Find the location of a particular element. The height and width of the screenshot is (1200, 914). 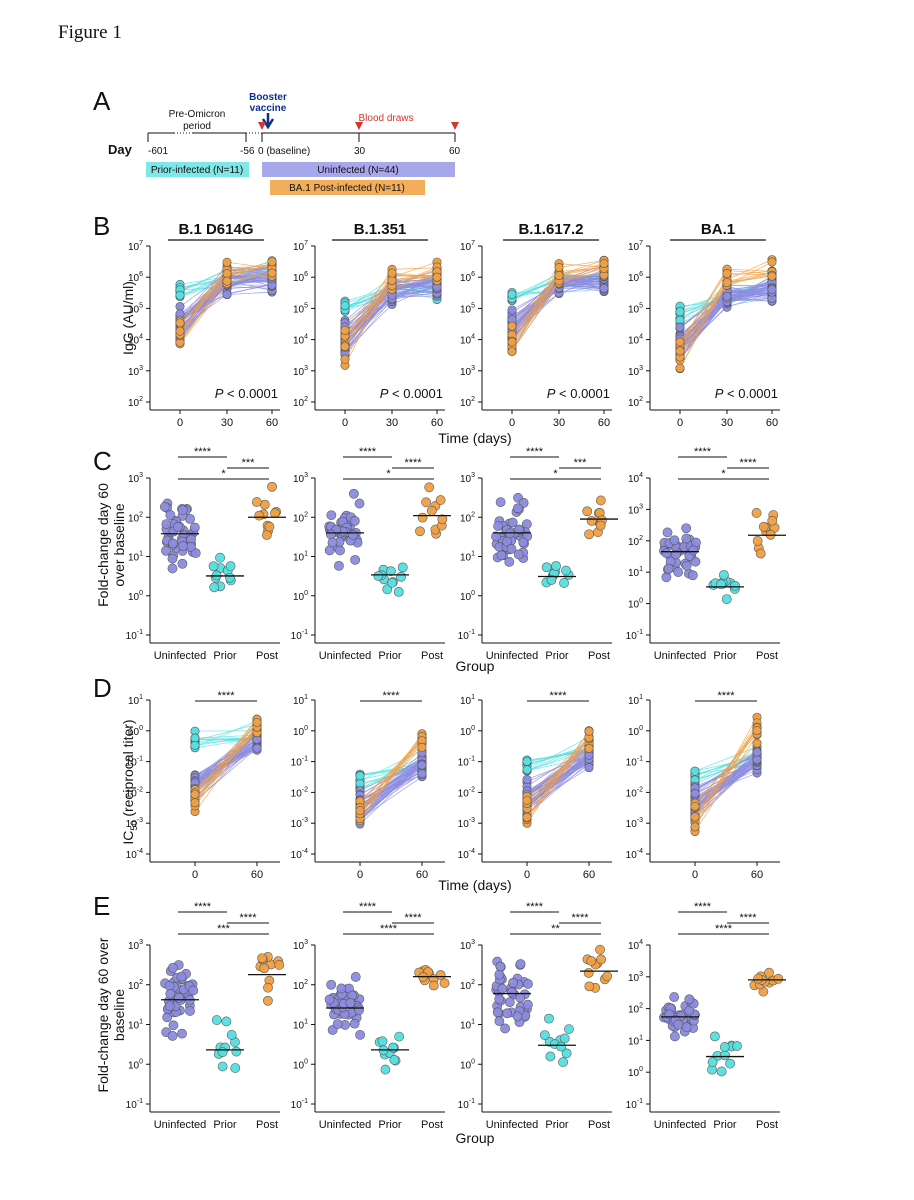

igg-p-value: P < 0.0001 is located at coordinates (411, 393).